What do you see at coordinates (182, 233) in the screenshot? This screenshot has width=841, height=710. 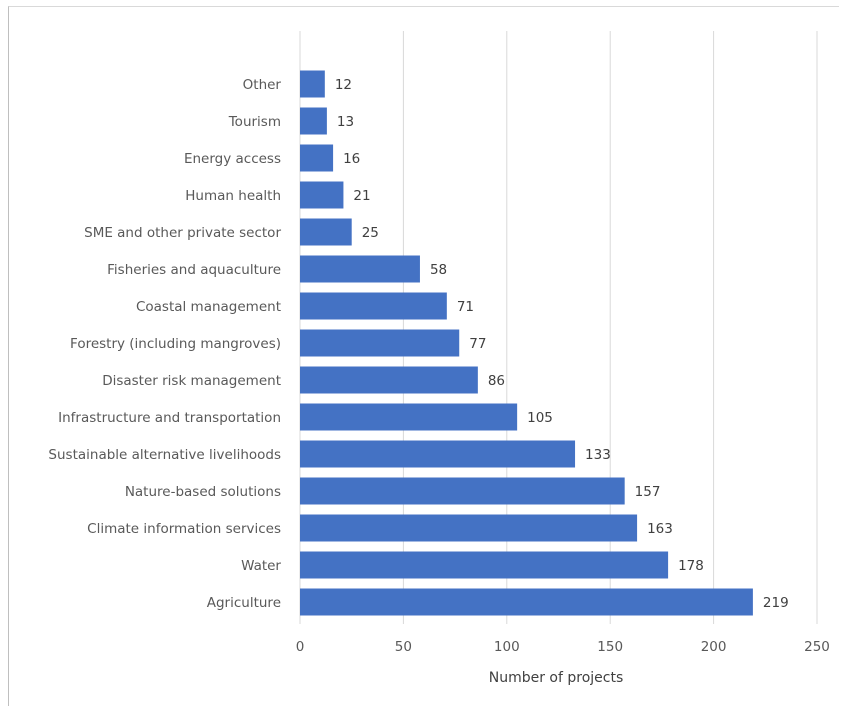 I see `category-label: SME and other private sector` at bounding box center [182, 233].